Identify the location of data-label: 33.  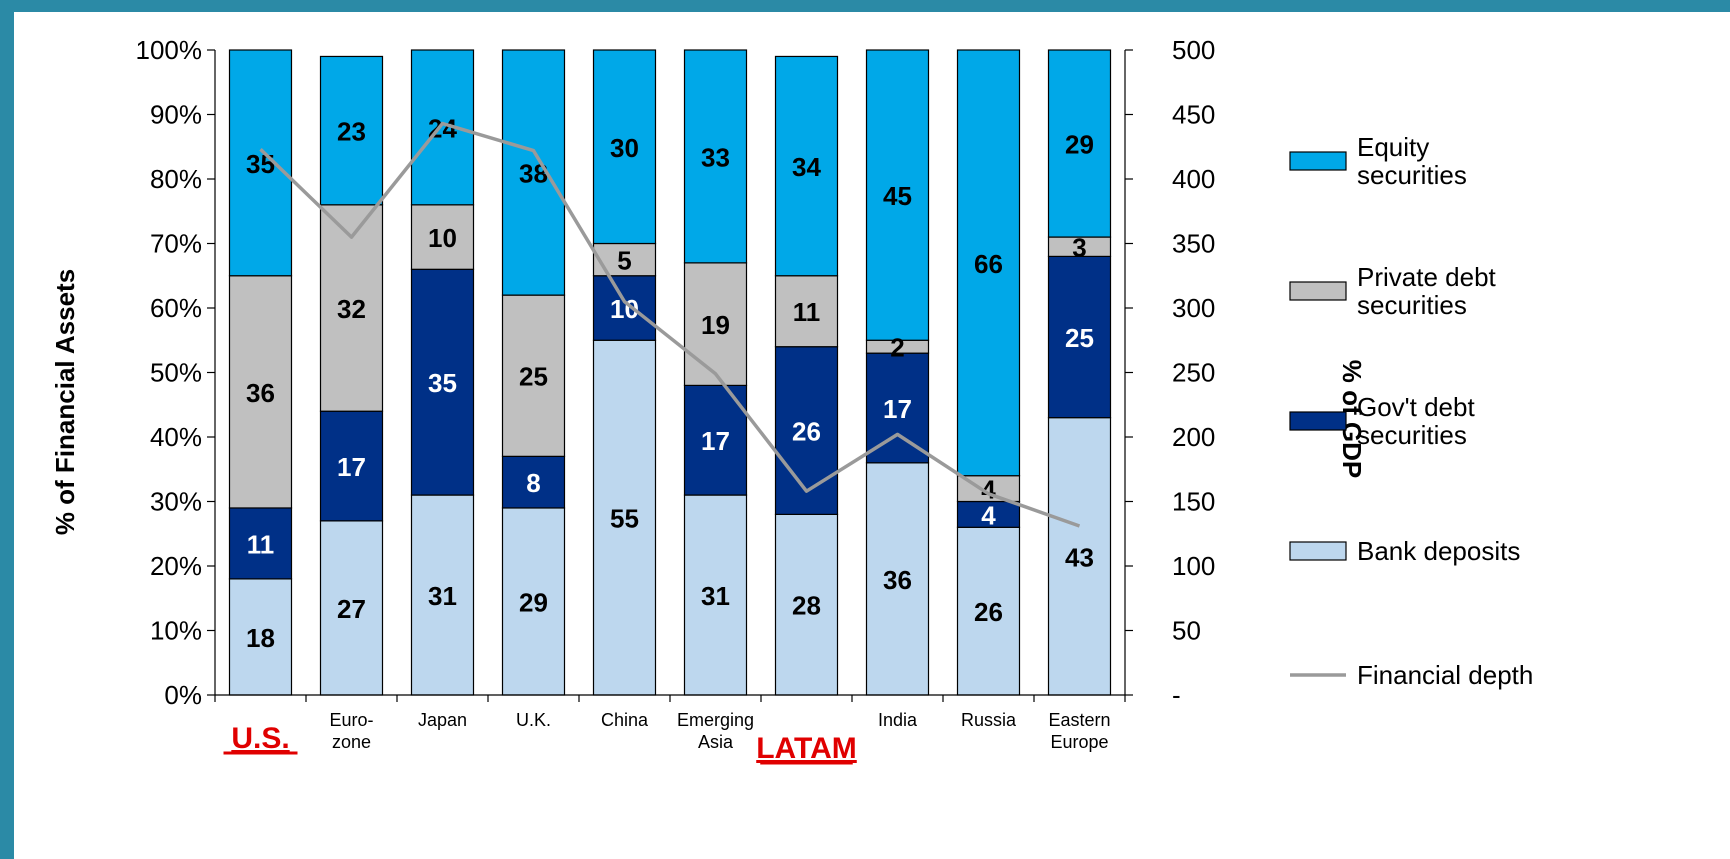
(715, 157).